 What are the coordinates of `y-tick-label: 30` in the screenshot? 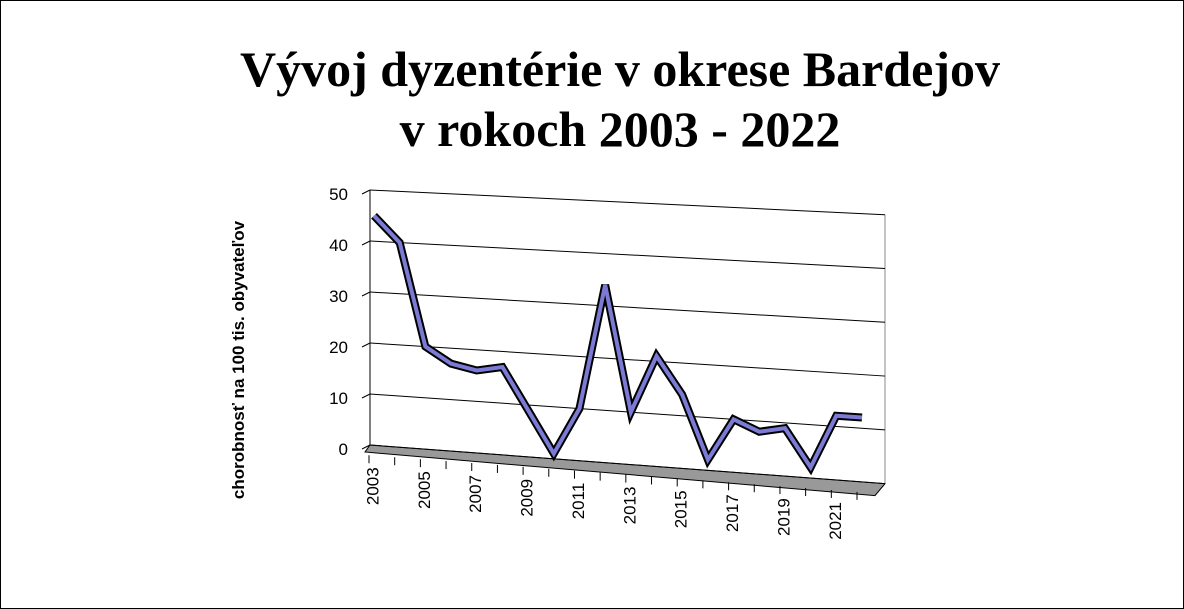 It's located at (338, 296).